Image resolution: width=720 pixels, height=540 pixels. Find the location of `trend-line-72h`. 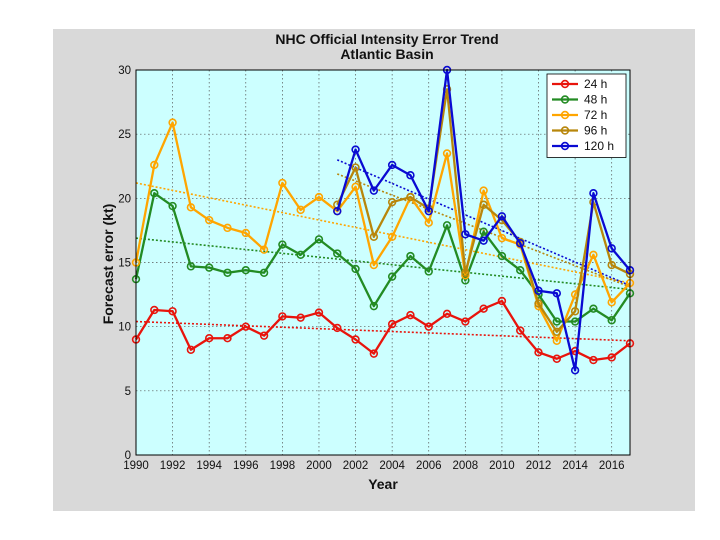

trend-line-72h is located at coordinates (383, 233).